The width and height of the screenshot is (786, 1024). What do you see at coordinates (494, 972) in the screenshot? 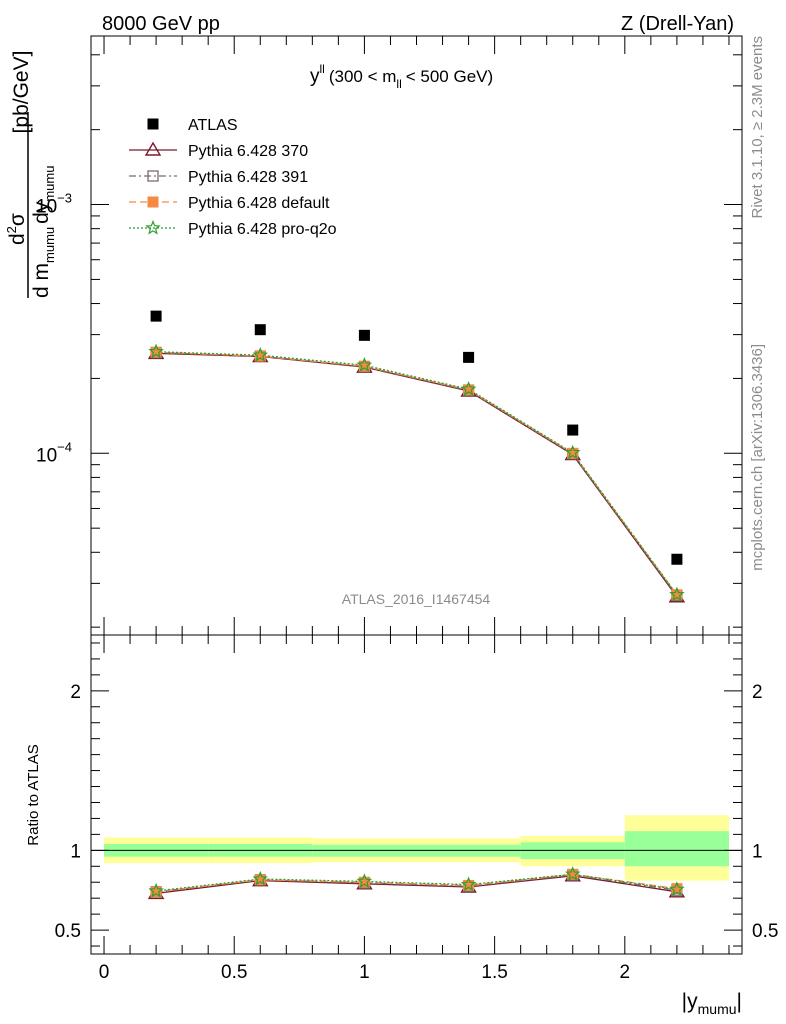
I see `x-tick-label: 1.5` at bounding box center [494, 972].